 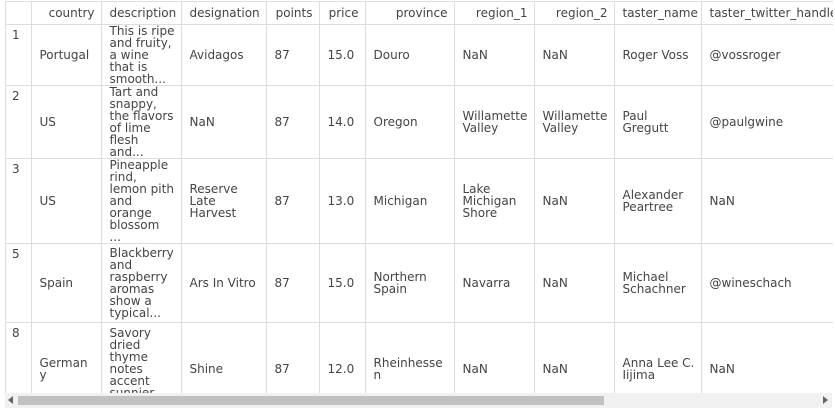 What do you see at coordinates (767, 283) in the screenshot?
I see `table-cell: @wineschach` at bounding box center [767, 283].